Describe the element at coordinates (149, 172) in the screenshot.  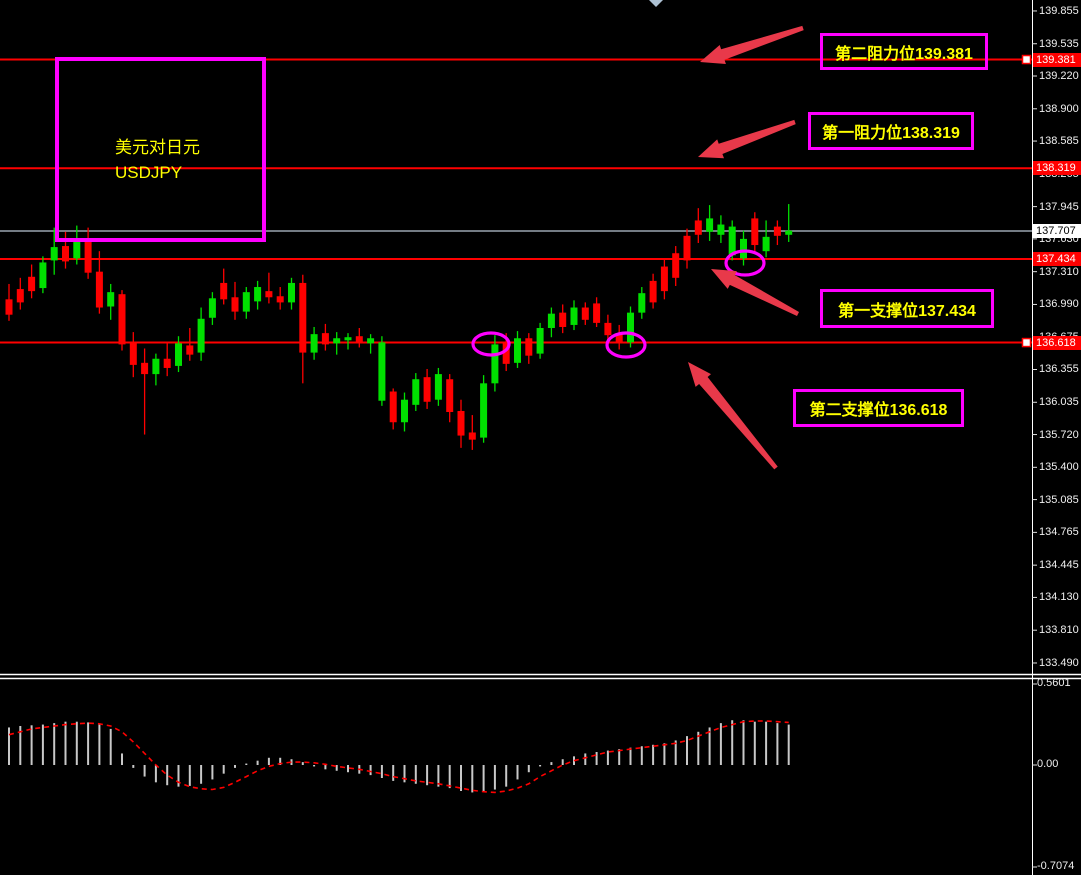
I see `symbol-name: USDJPY` at that location.